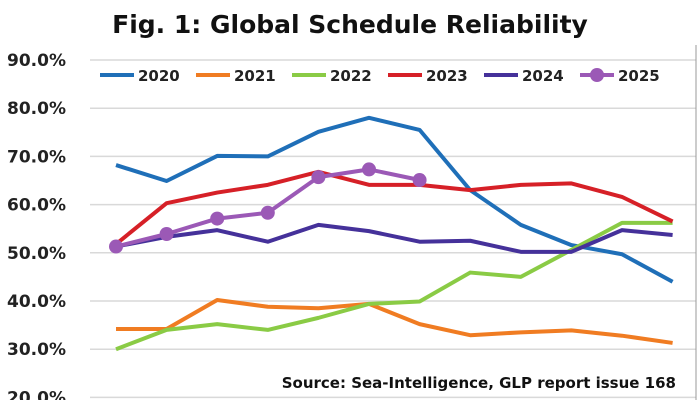 The height and width of the screenshot is (400, 700). I want to click on legend: 2020 2021 2022 2023 2024 2025, so click(380, 76).